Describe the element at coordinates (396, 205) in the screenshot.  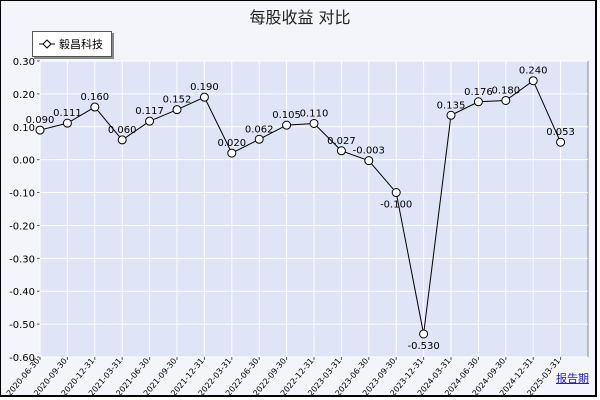
I see `data-label: -0.100` at that location.